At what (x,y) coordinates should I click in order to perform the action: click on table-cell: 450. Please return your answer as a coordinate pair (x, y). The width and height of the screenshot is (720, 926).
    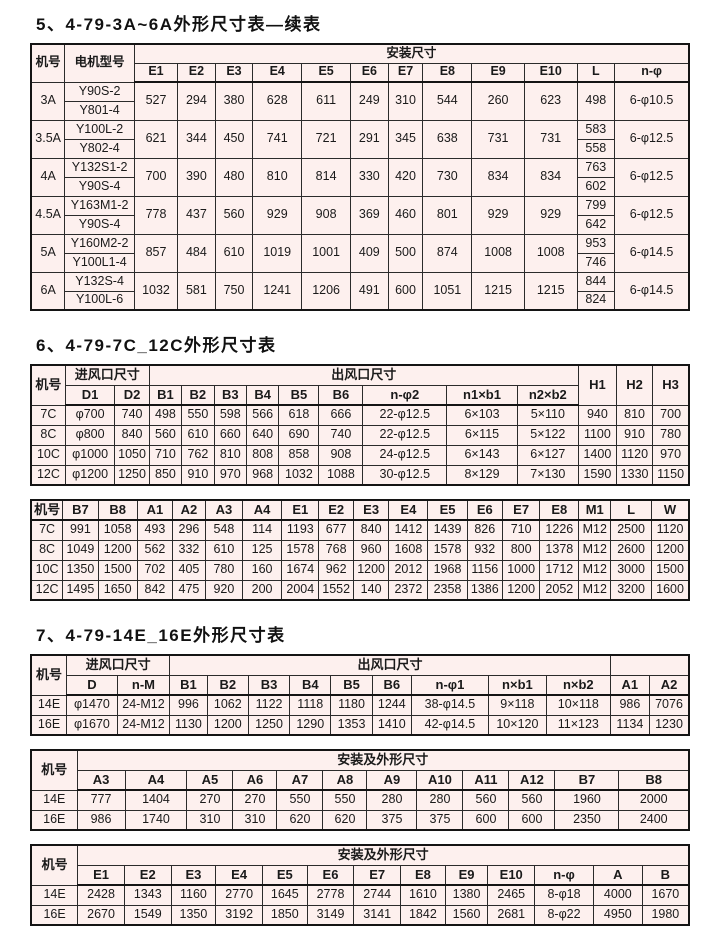
    Looking at the image, I should click on (234, 139).